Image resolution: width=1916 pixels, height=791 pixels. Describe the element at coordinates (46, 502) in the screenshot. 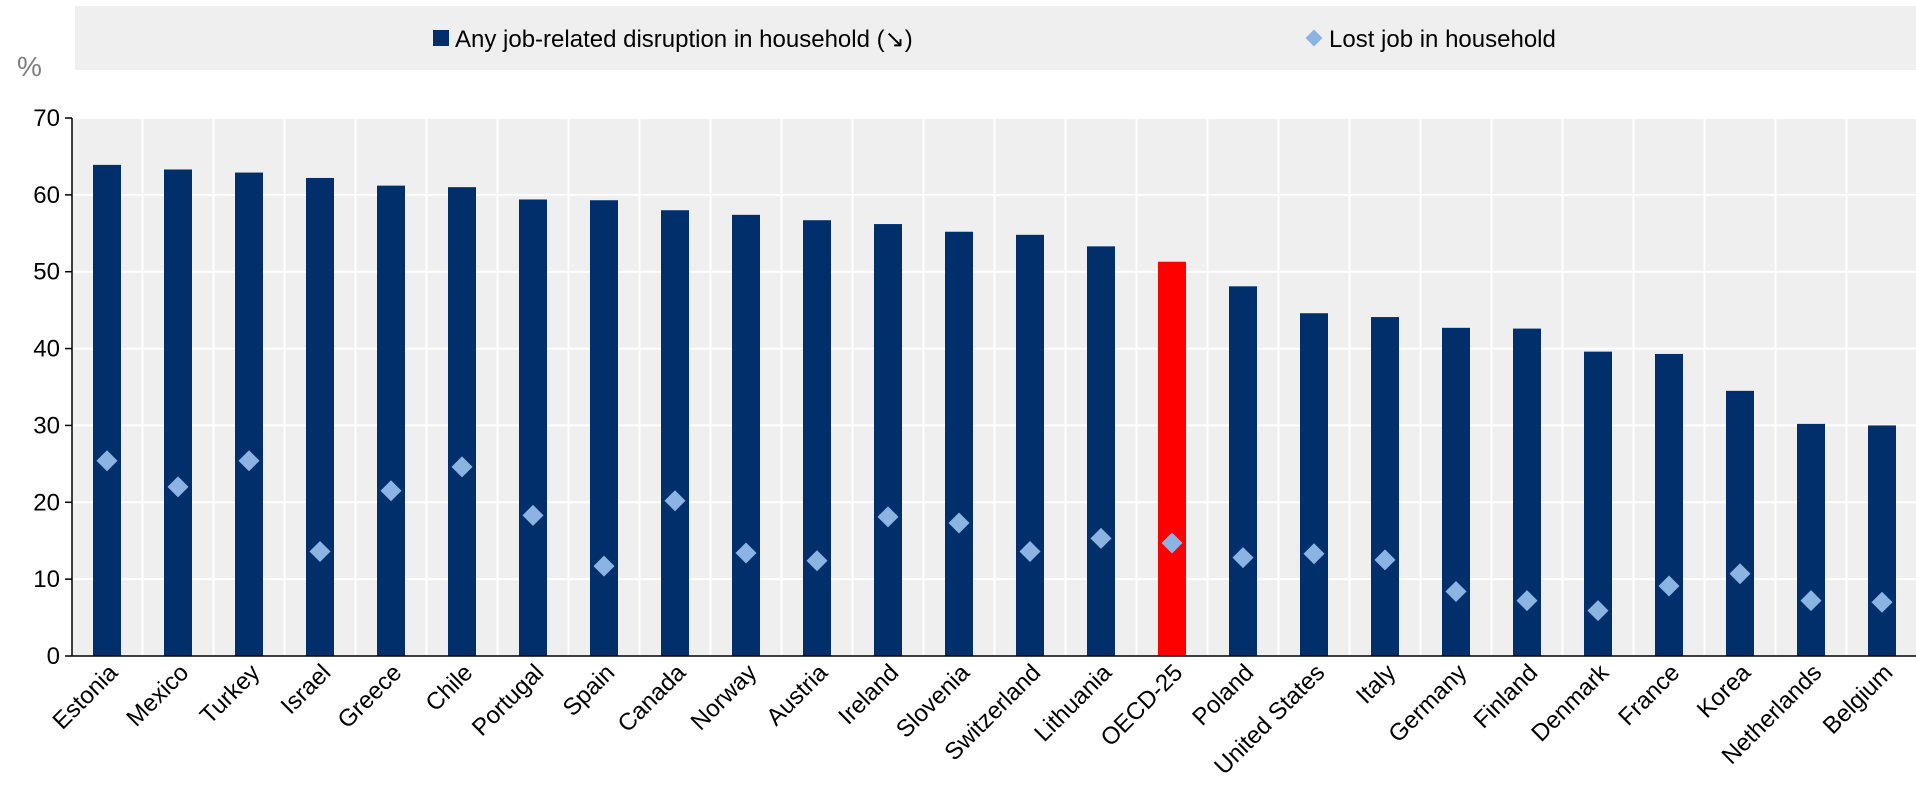

I see `y-tick-label: 20` at that location.